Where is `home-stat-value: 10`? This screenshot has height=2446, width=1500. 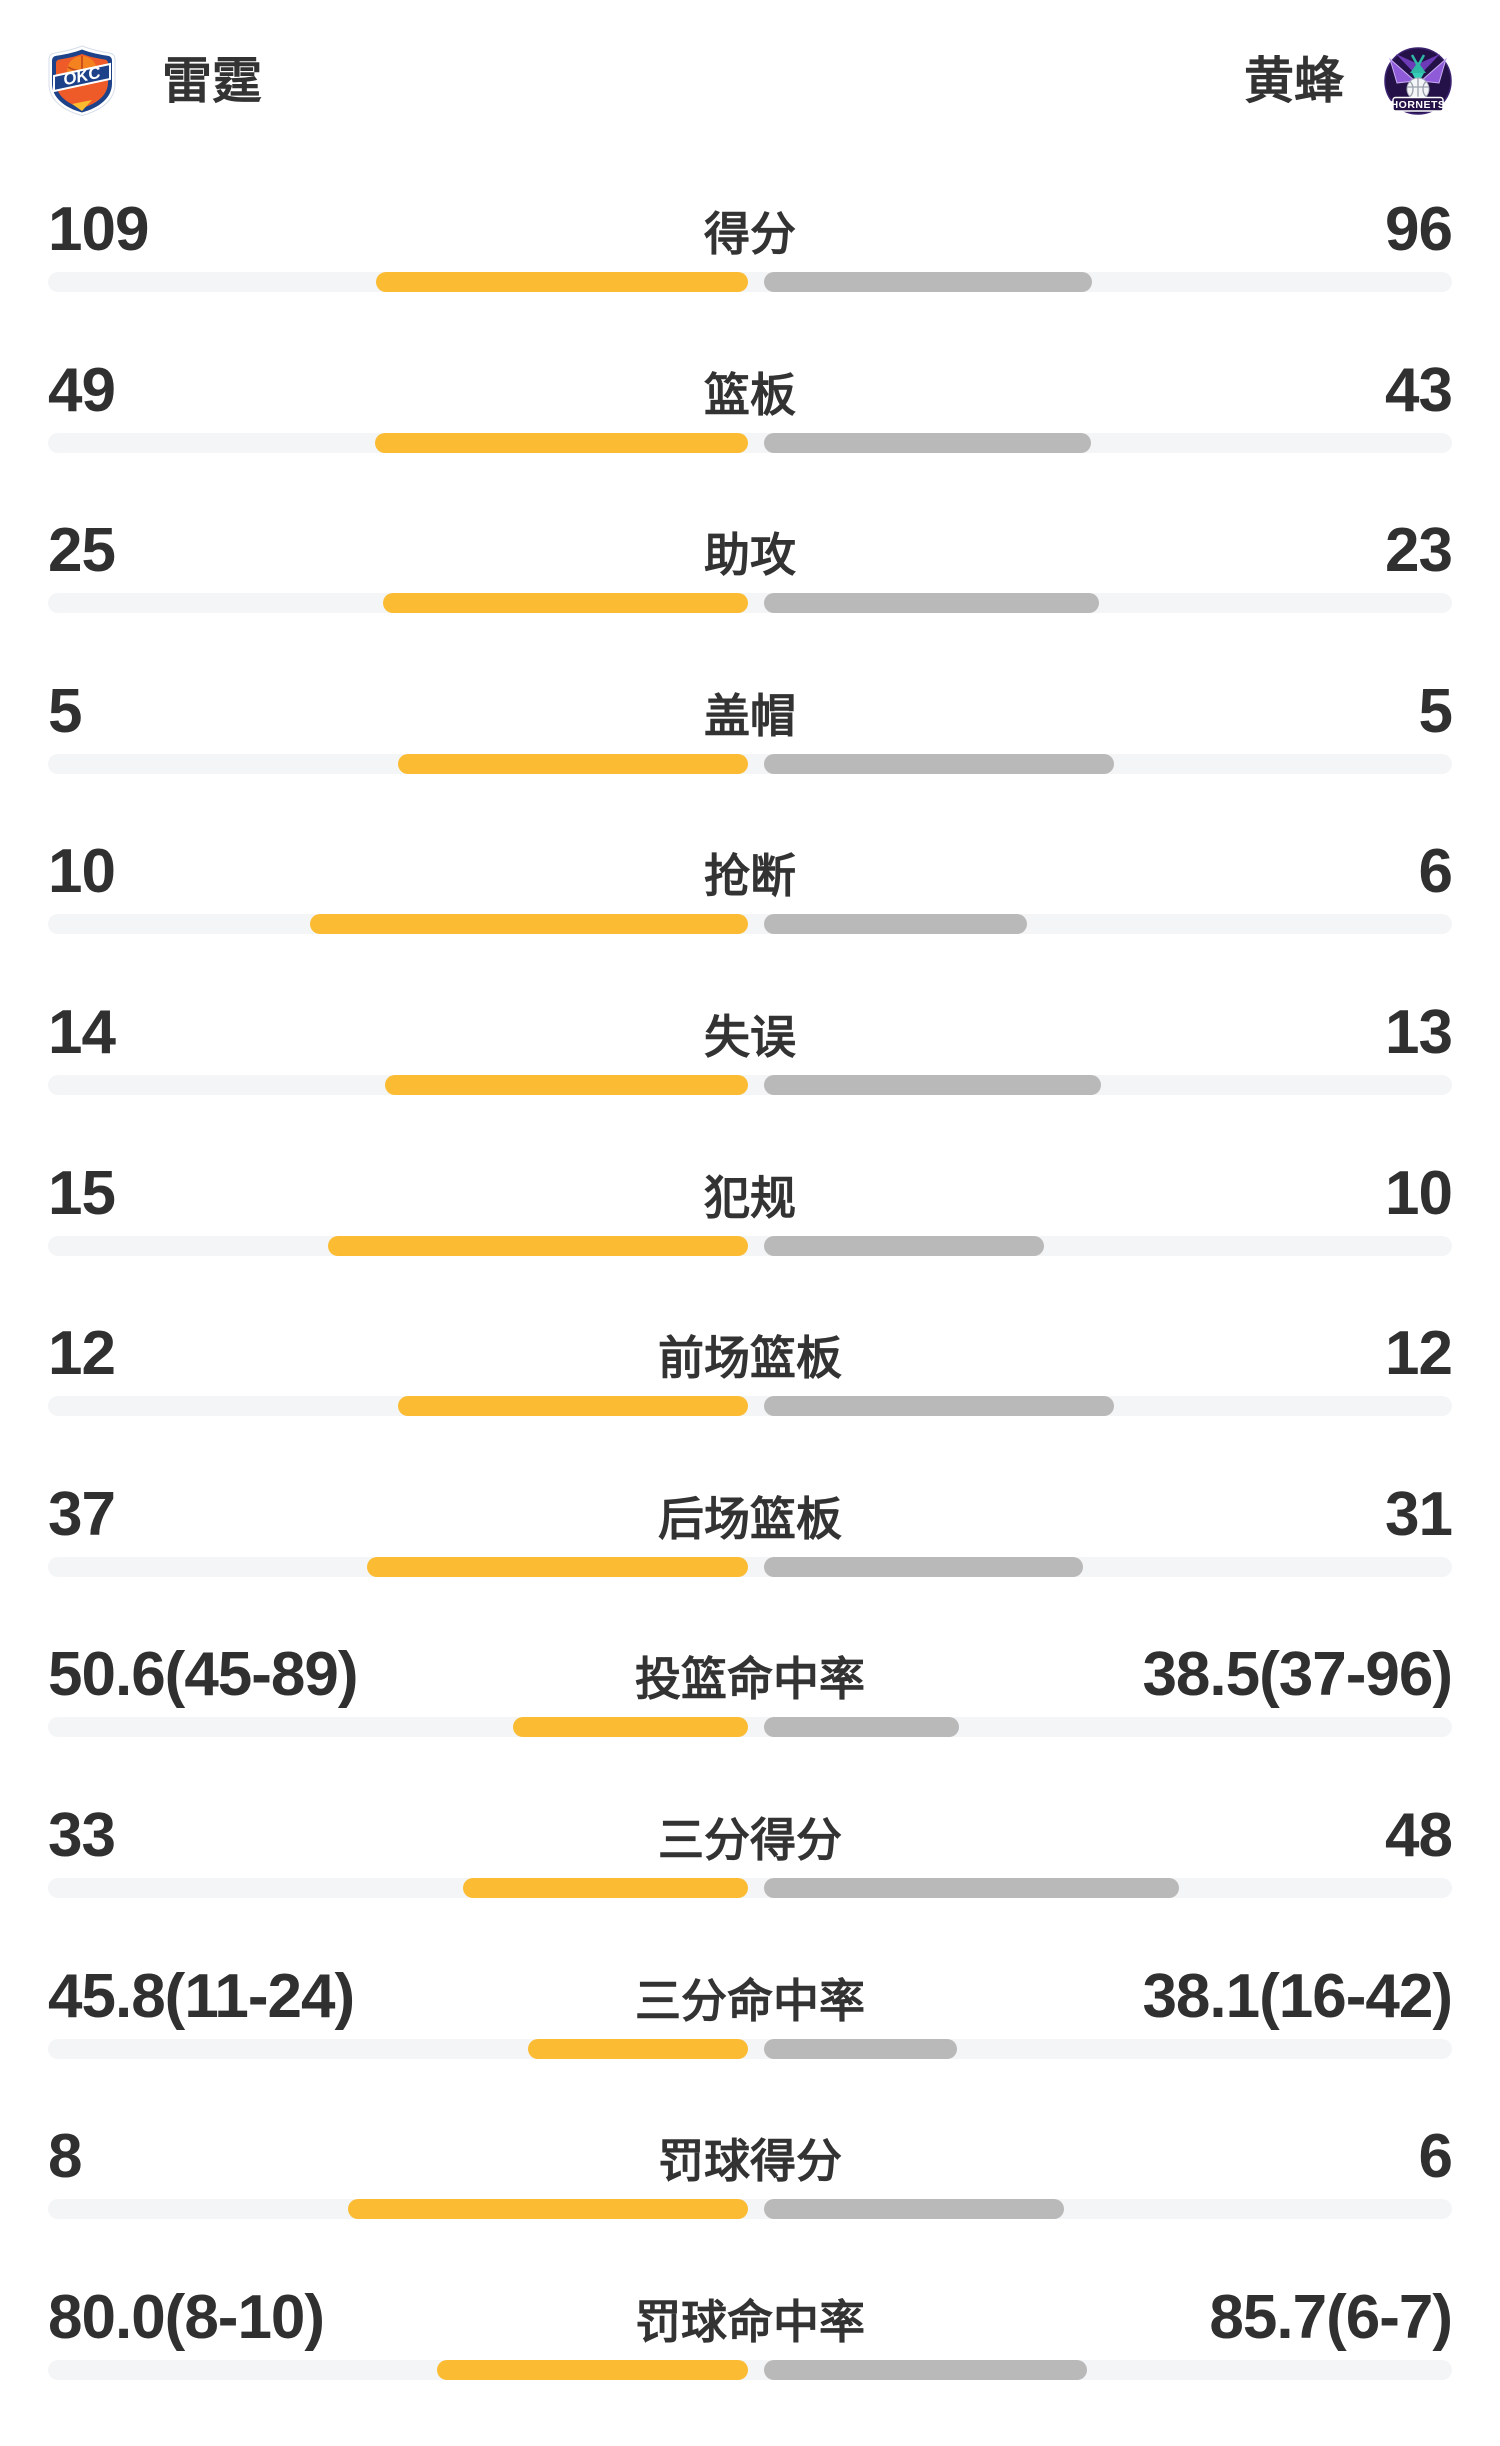 home-stat-value: 10 is located at coordinates (82, 872).